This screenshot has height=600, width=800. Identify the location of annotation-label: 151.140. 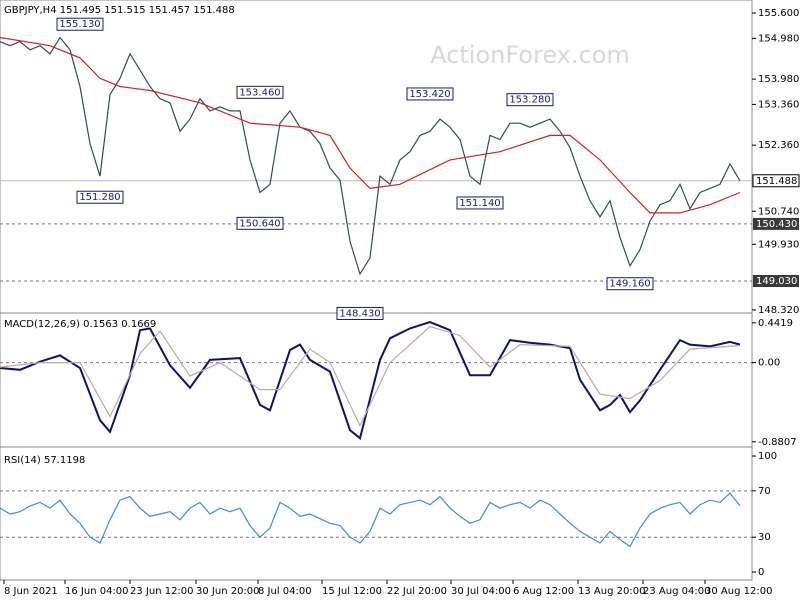
(479, 203).